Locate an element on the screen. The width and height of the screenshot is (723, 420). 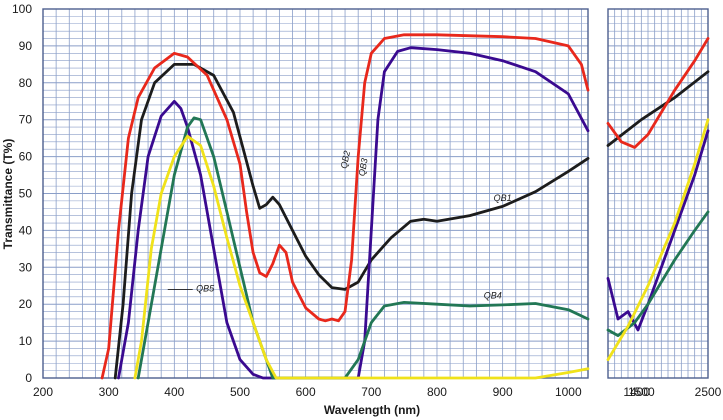
plot-frame is located at coordinates (658, 193).